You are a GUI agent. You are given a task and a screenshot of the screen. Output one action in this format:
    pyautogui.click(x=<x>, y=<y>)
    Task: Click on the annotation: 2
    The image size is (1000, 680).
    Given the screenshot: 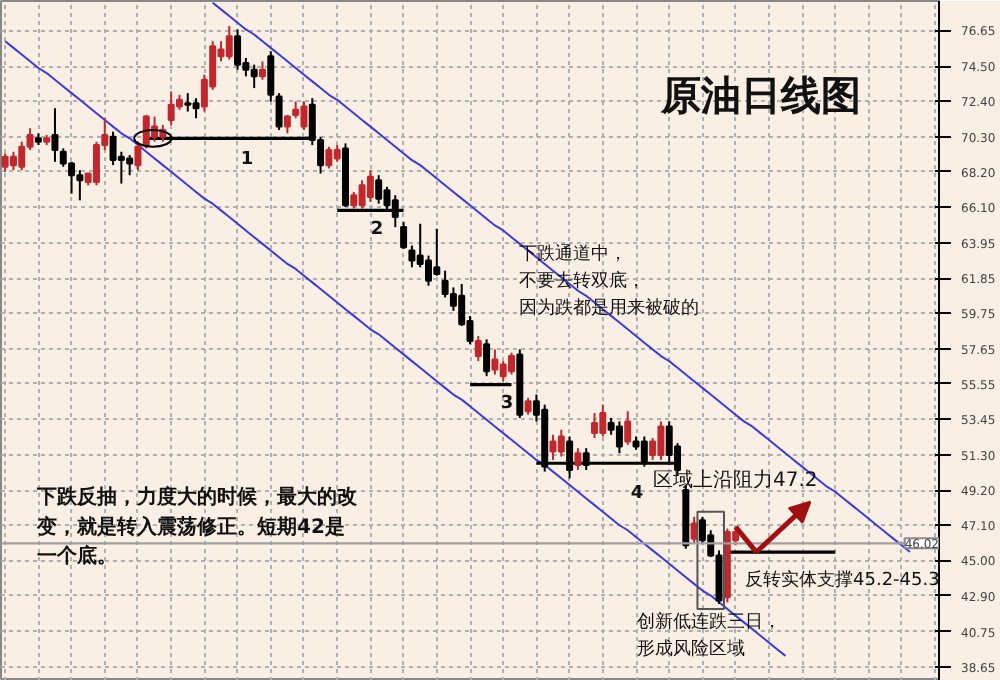 What is the action you would take?
    pyautogui.click(x=377, y=230)
    